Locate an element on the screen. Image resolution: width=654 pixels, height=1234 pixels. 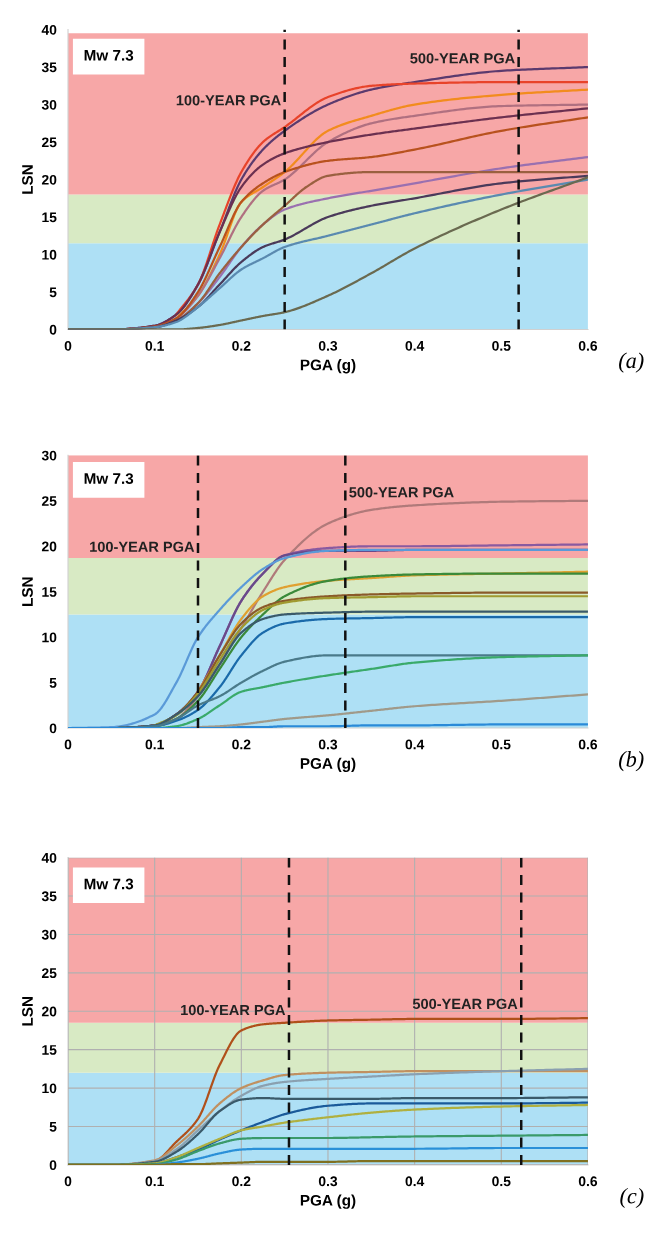
text: (b) is located at coordinates (631, 761).